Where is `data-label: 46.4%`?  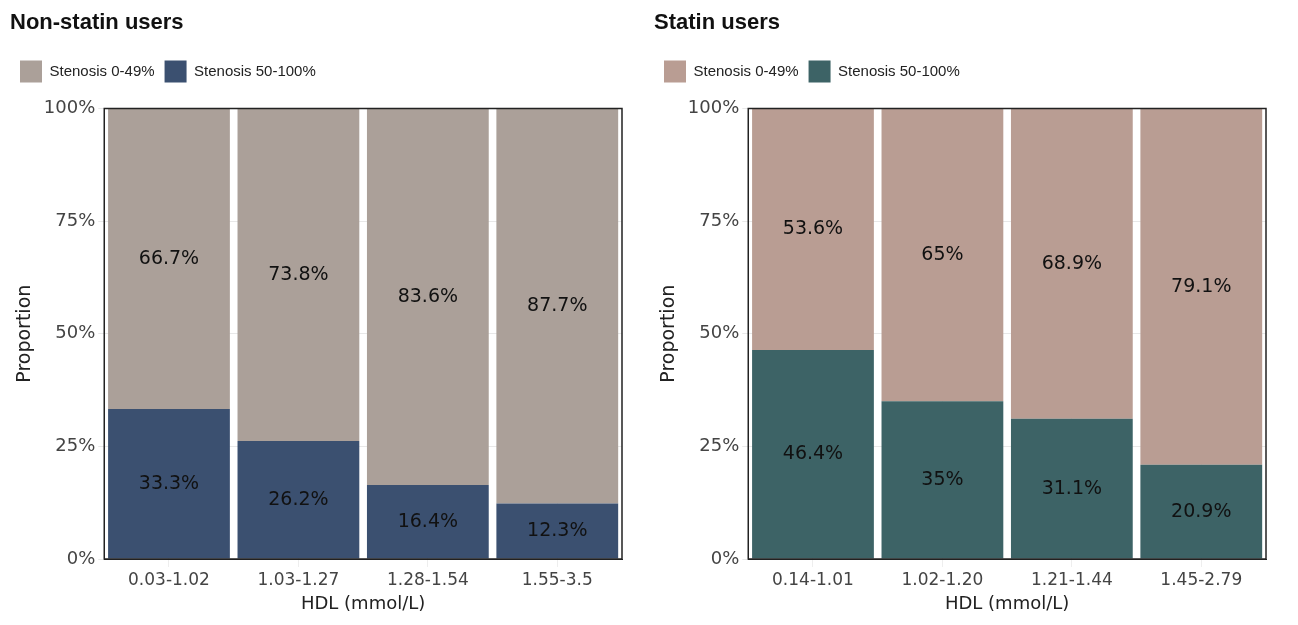 data-label: 46.4% is located at coordinates (813, 452).